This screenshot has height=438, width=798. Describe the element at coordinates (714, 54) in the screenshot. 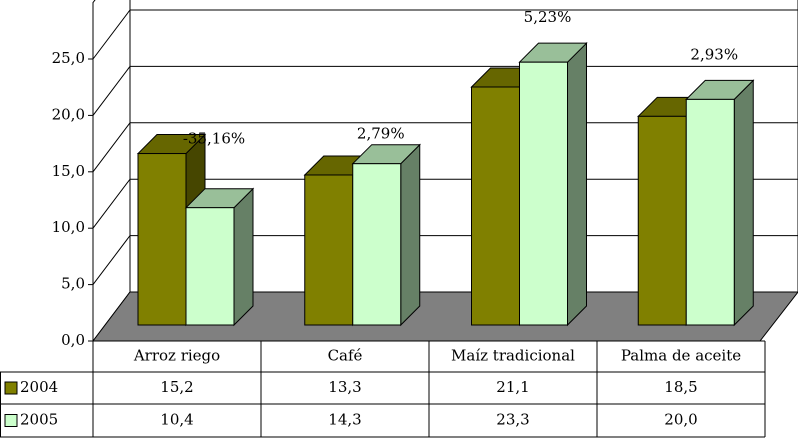

I see `annotation: 2,93%` at that location.